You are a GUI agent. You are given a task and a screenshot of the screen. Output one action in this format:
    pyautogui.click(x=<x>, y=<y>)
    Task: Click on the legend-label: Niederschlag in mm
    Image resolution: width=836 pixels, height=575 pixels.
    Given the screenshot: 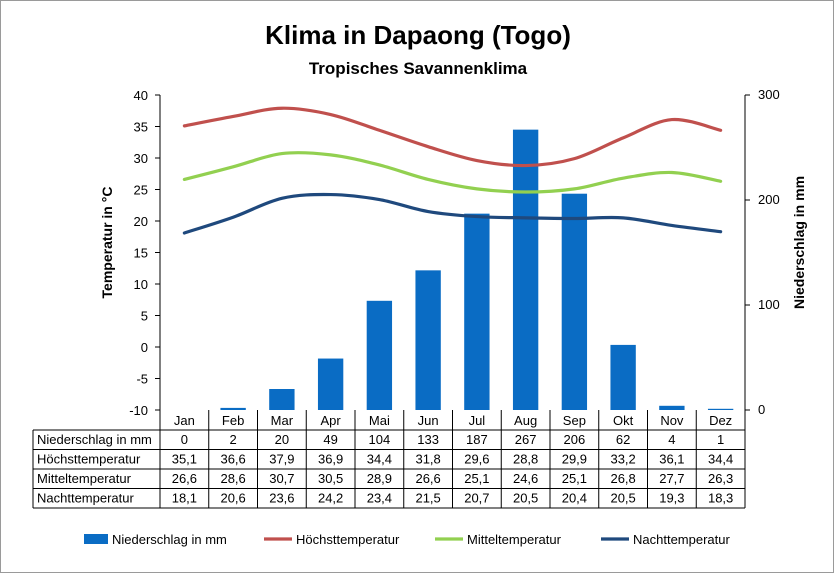 What is the action you would take?
    pyautogui.click(x=169, y=539)
    